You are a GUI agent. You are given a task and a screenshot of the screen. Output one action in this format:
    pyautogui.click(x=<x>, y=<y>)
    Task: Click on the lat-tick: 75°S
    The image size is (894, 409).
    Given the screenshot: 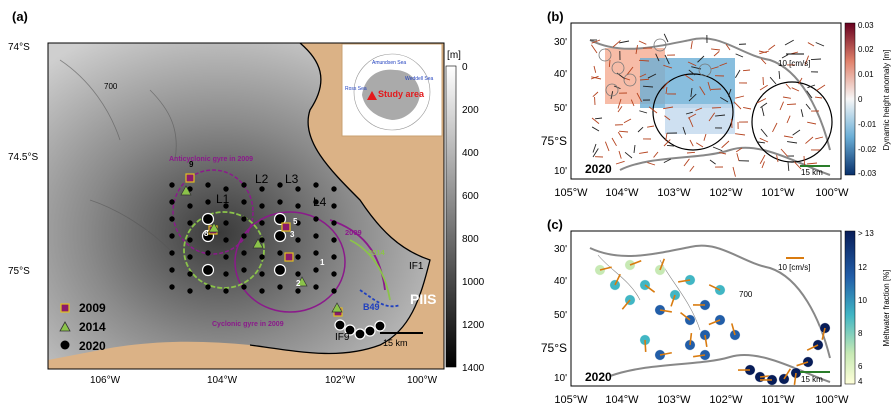 What is the action you would take?
    pyautogui.click(x=554, y=141)
    